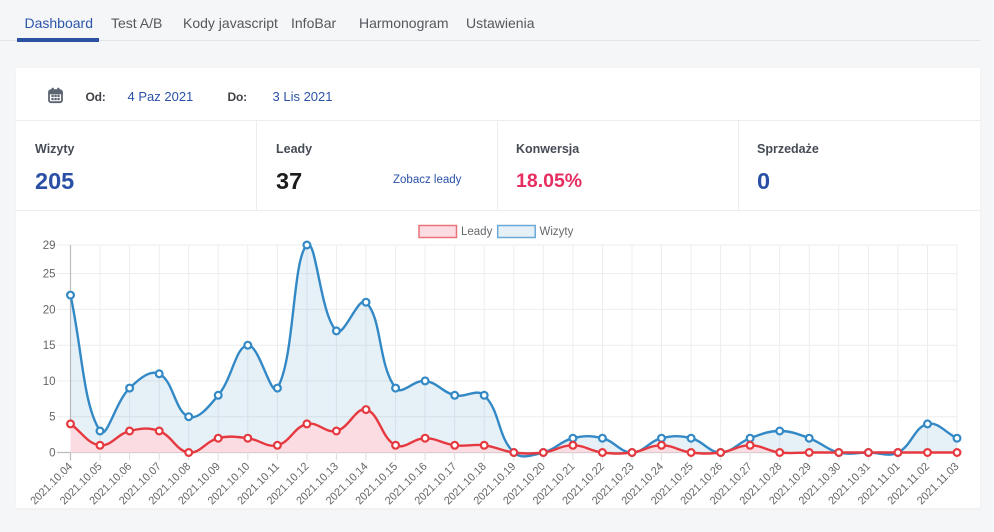 This screenshot has height=532, width=994. Describe the element at coordinates (49, 246) in the screenshot. I see `svg-text: 29` at that location.